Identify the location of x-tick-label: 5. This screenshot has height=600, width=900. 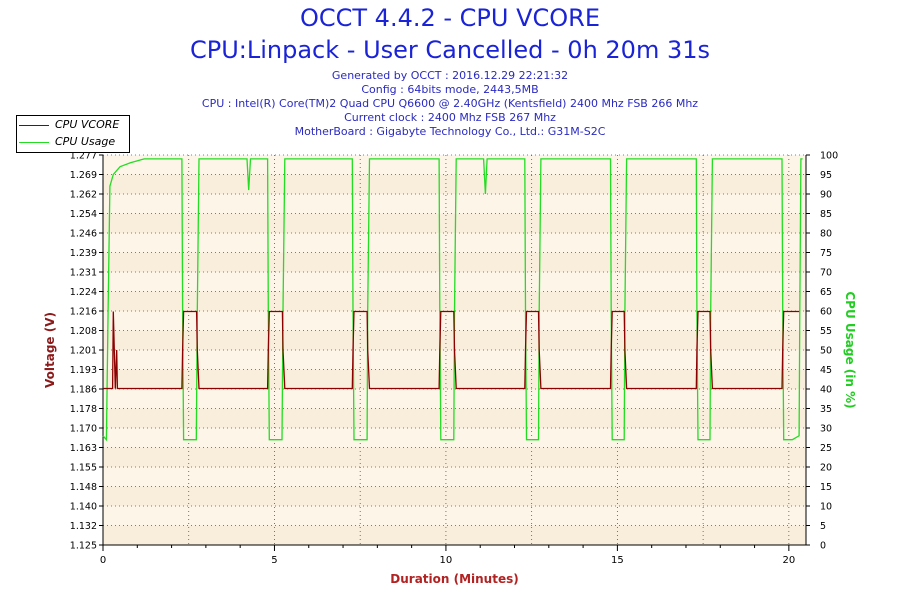
(274, 560).